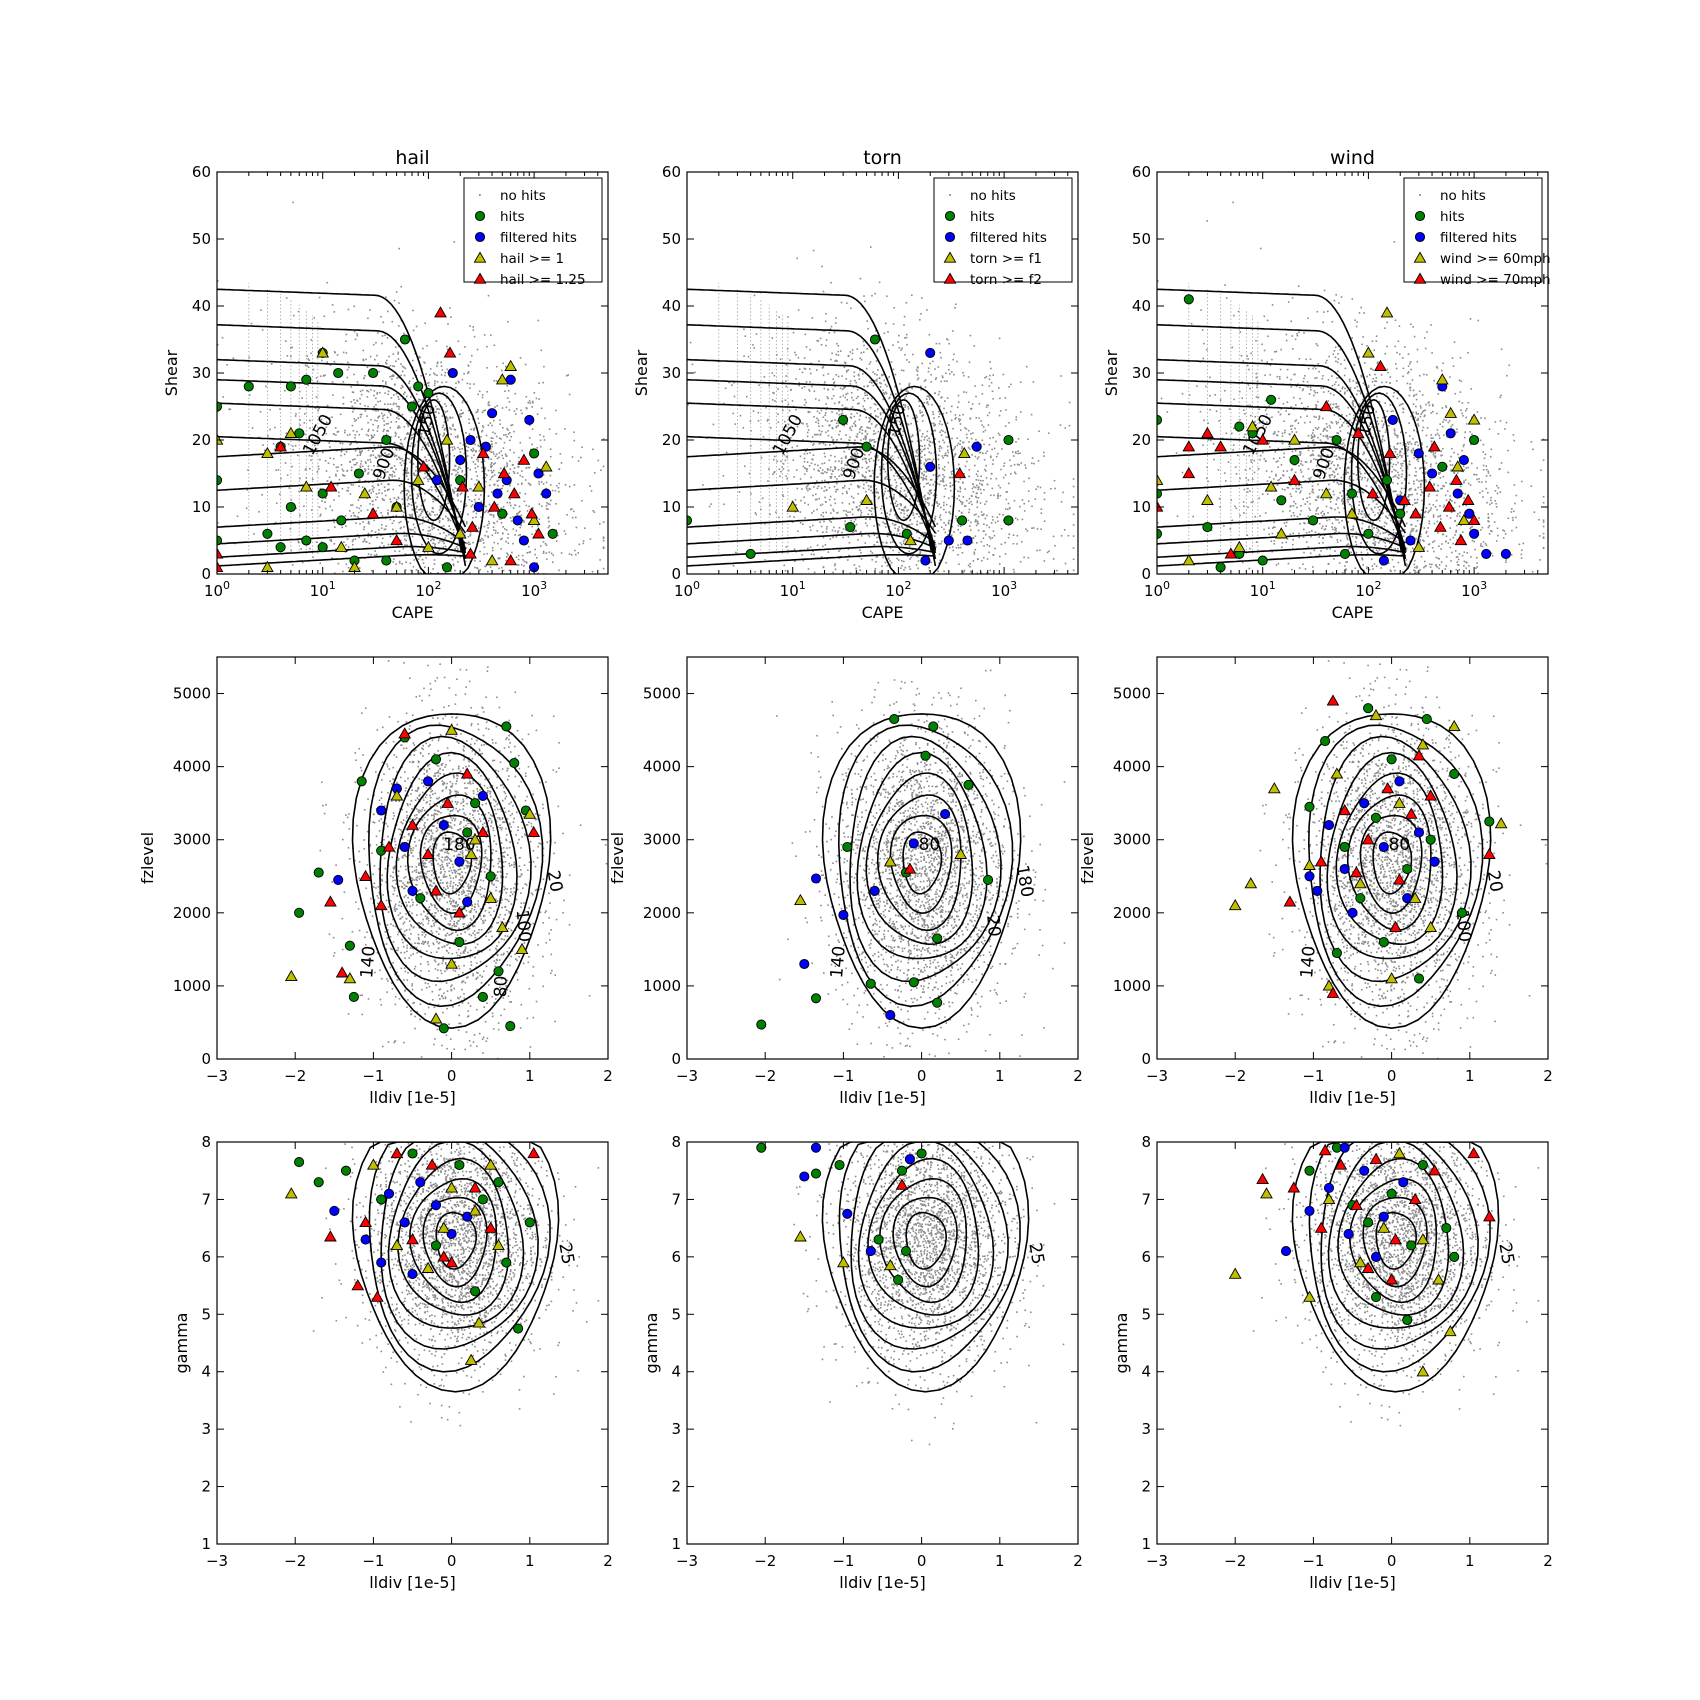 The width and height of the screenshot is (1700, 1700). Describe the element at coordinates (480, 278) in the screenshot. I see `legend-swatch` at that location.